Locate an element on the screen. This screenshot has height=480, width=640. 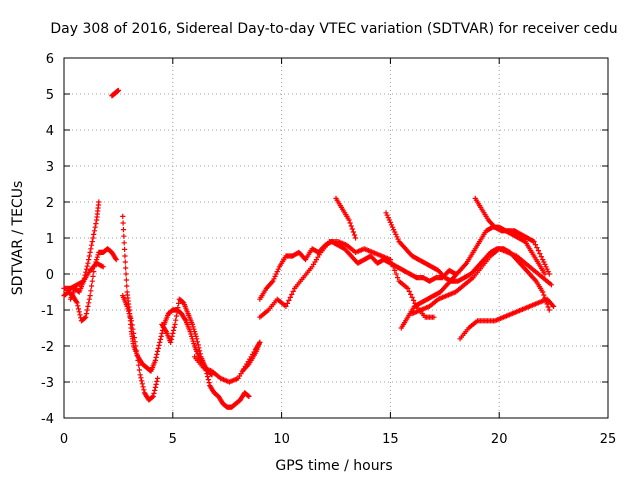
x-tick-label: 25 is located at coordinates (608, 439).